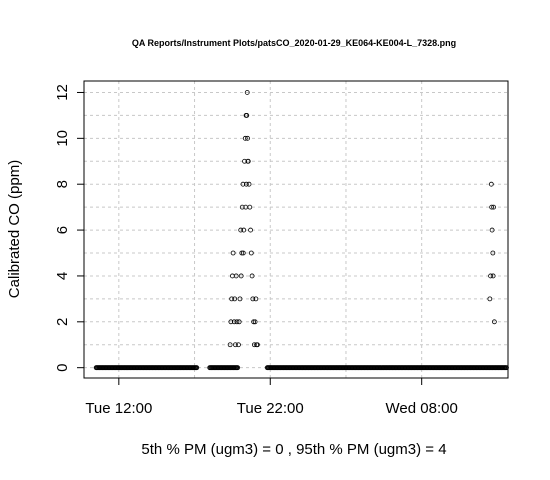  What do you see at coordinates (62, 230) in the screenshot?
I see `y-tick-label: 6` at bounding box center [62, 230].